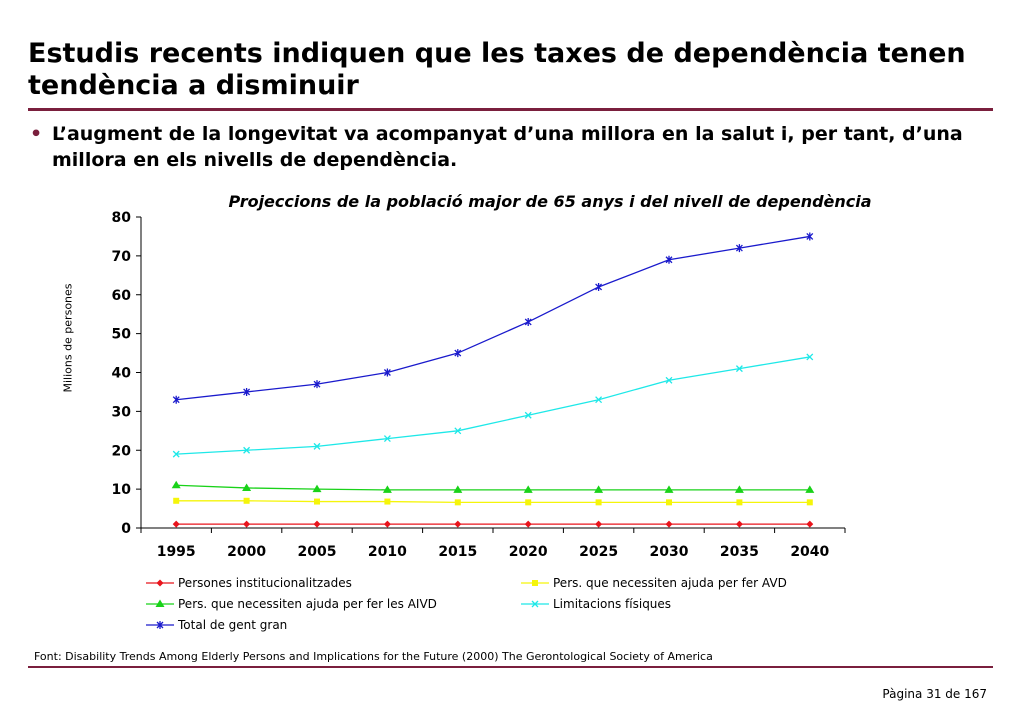  I want to click on y-tick-label: 0, so click(126, 529).